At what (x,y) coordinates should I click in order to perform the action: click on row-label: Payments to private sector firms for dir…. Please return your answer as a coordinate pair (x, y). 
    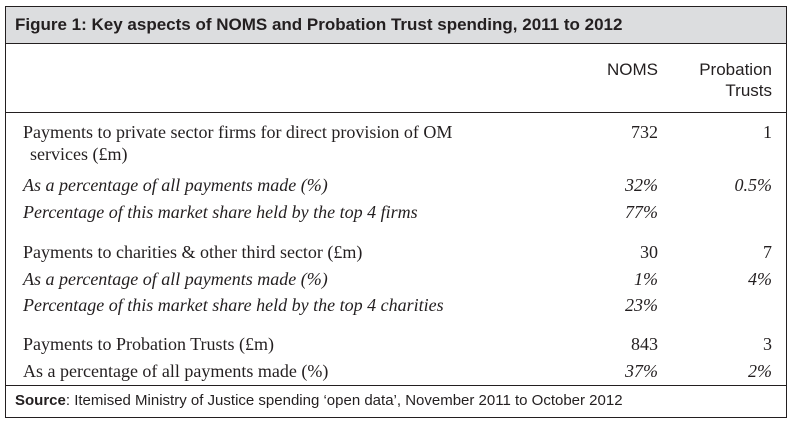
    Looking at the image, I should click on (238, 132).